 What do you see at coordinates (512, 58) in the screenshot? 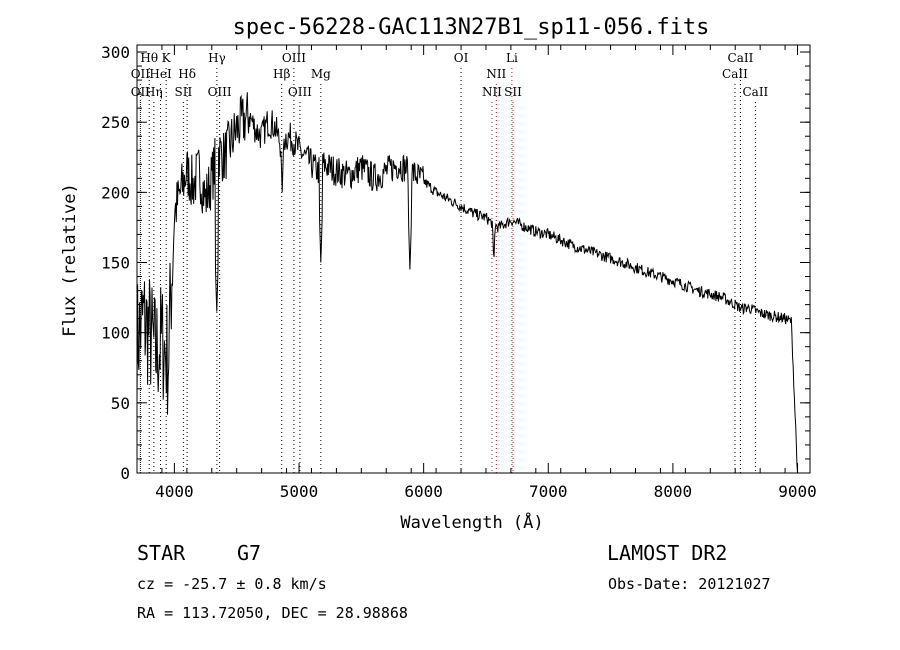
I see `marker-label: Li` at bounding box center [512, 58].